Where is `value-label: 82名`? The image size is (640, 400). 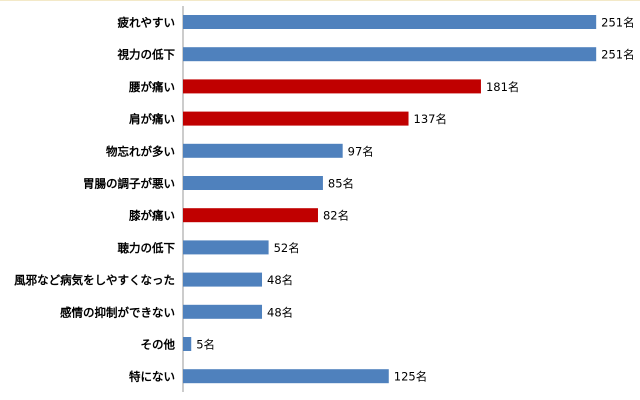
value-label: 82名 is located at coordinates (336, 216).